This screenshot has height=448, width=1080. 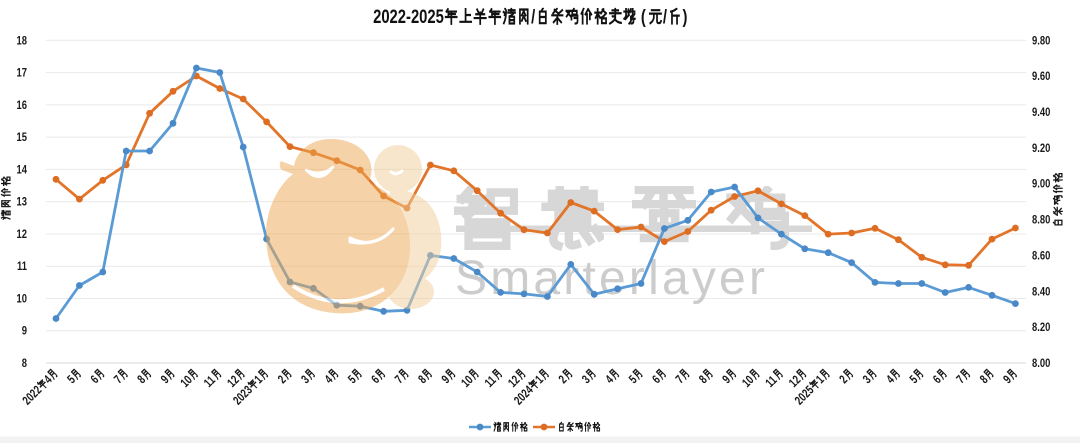 What do you see at coordinates (611, 278) in the screenshot?
I see `svg-text: Smarterlayer` at bounding box center [611, 278].